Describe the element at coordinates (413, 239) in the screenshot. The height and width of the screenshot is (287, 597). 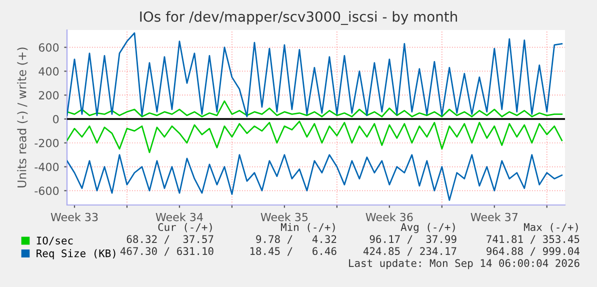
I see `text: 96.17 / 37.99` at that location.